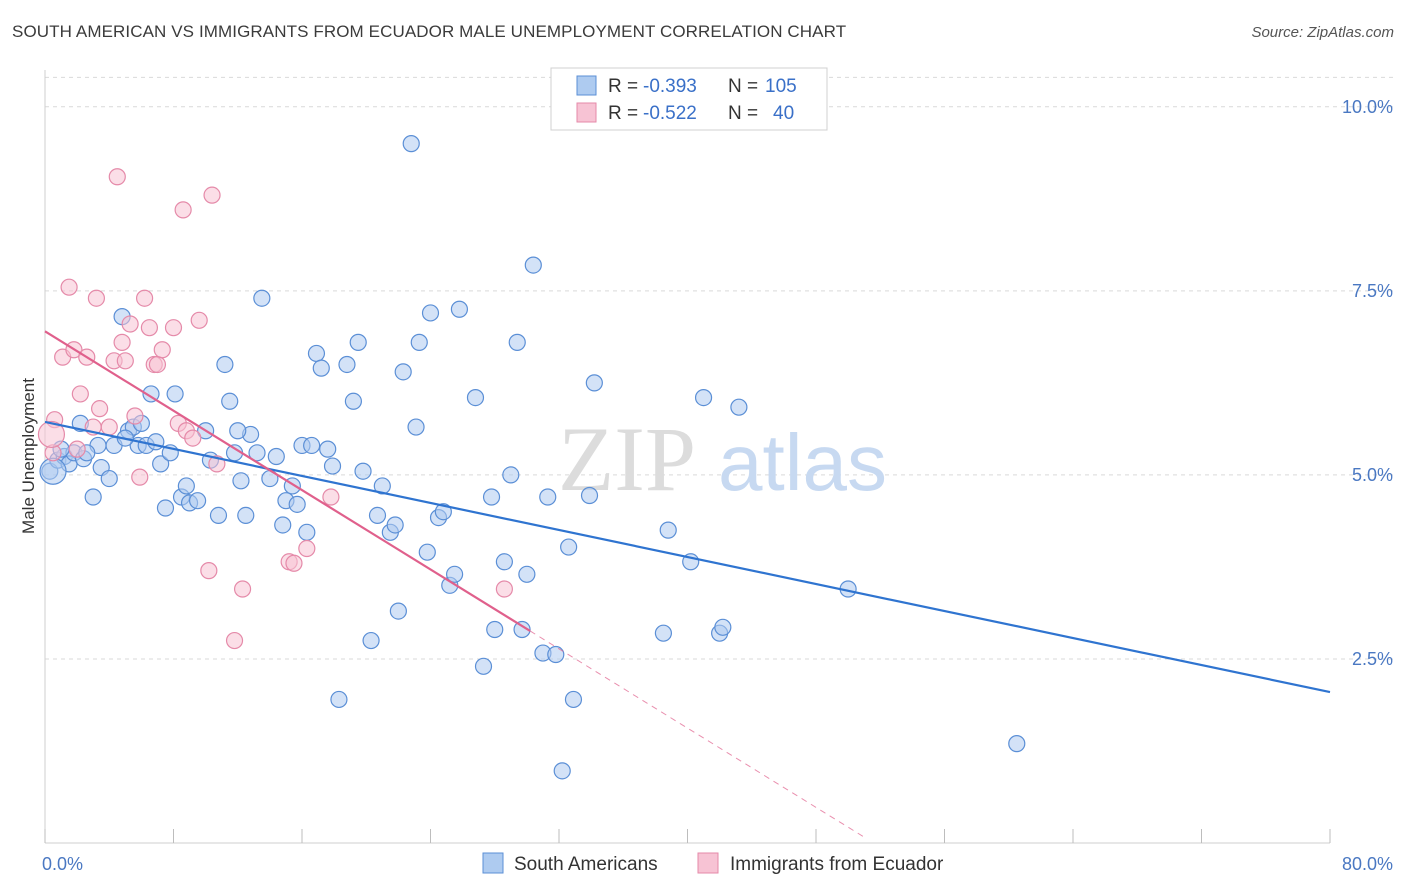 The width and height of the screenshot is (1406, 892). Describe the element at coordinates (586, 112) in the screenshot. I see `legend-swatch-pink` at that location.